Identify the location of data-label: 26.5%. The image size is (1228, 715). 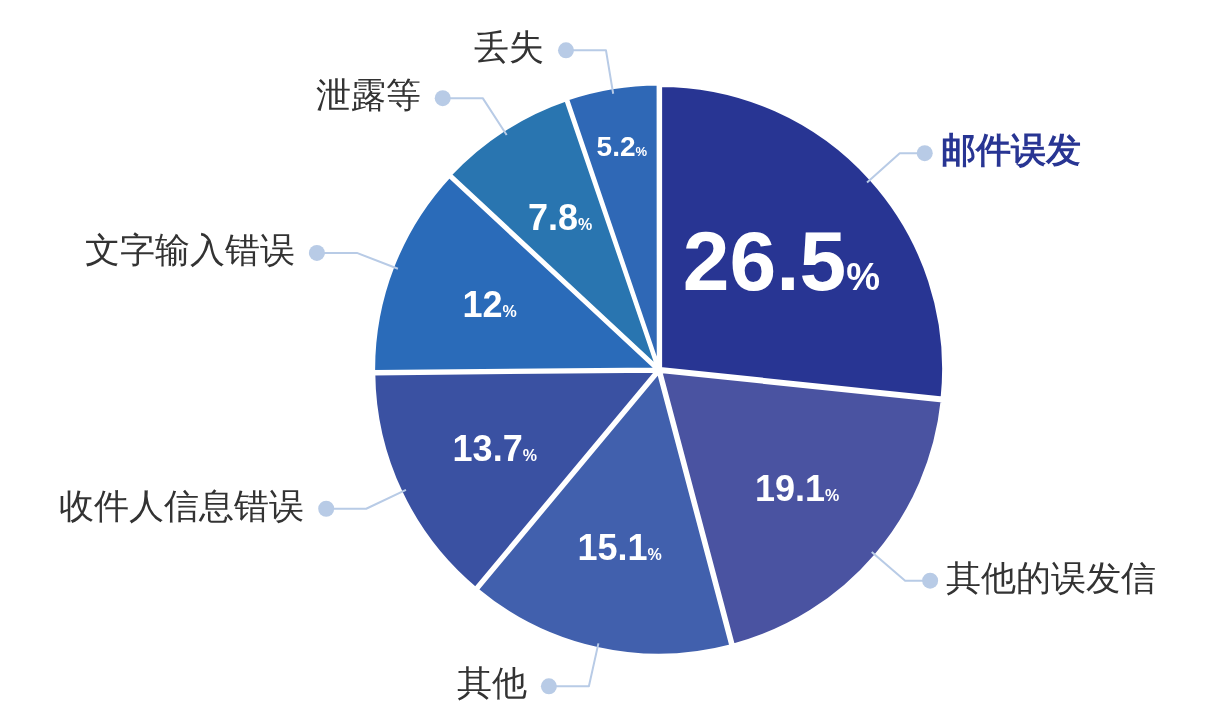
(781, 261).